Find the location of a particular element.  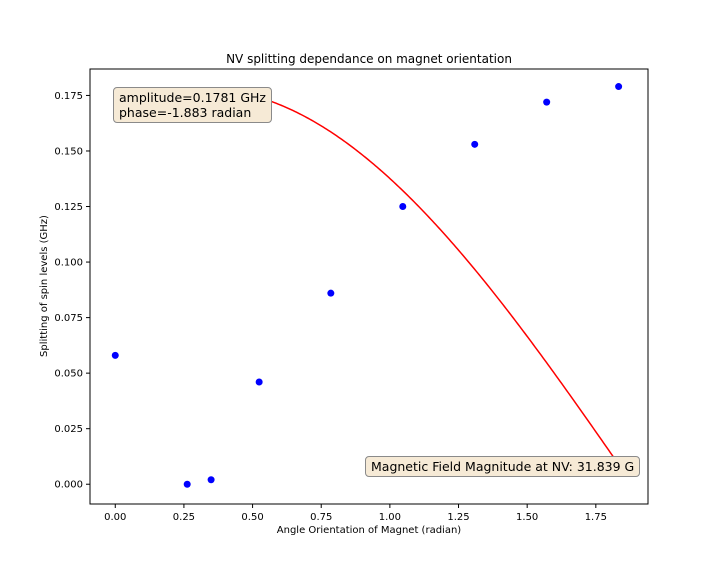

y-tick-label: 0.050 is located at coordinates (68, 374).